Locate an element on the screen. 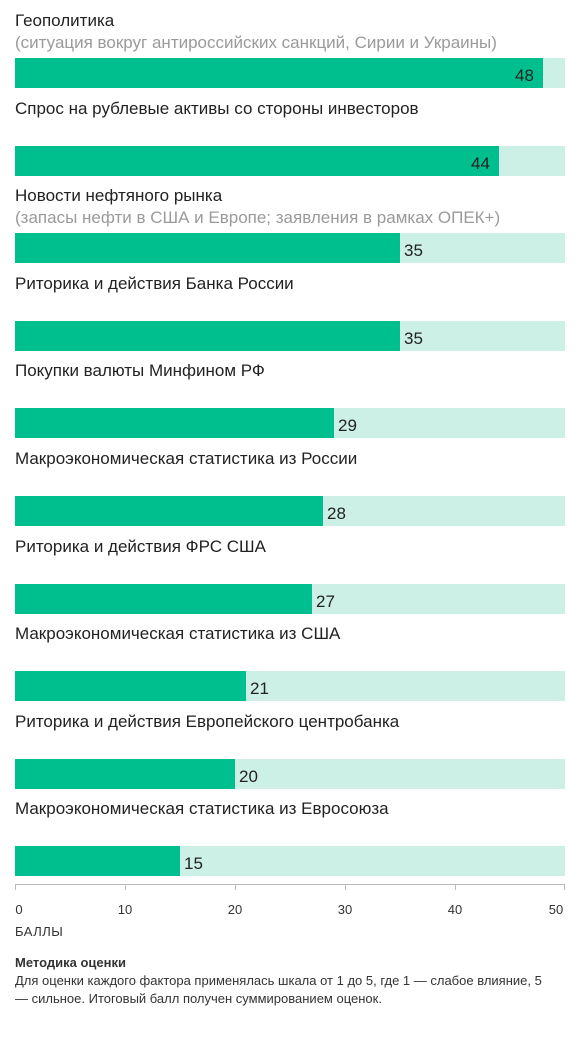  bar-value-label: 44 is located at coordinates (480, 163).